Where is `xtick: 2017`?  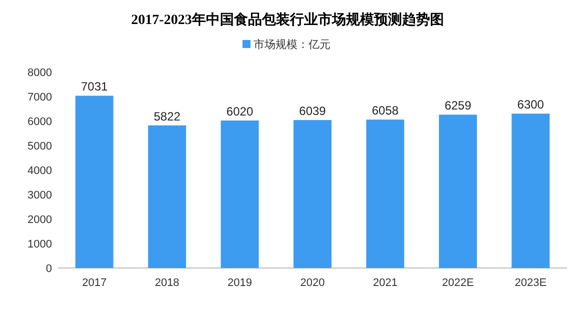 xtick: 2017 is located at coordinates (94, 283).